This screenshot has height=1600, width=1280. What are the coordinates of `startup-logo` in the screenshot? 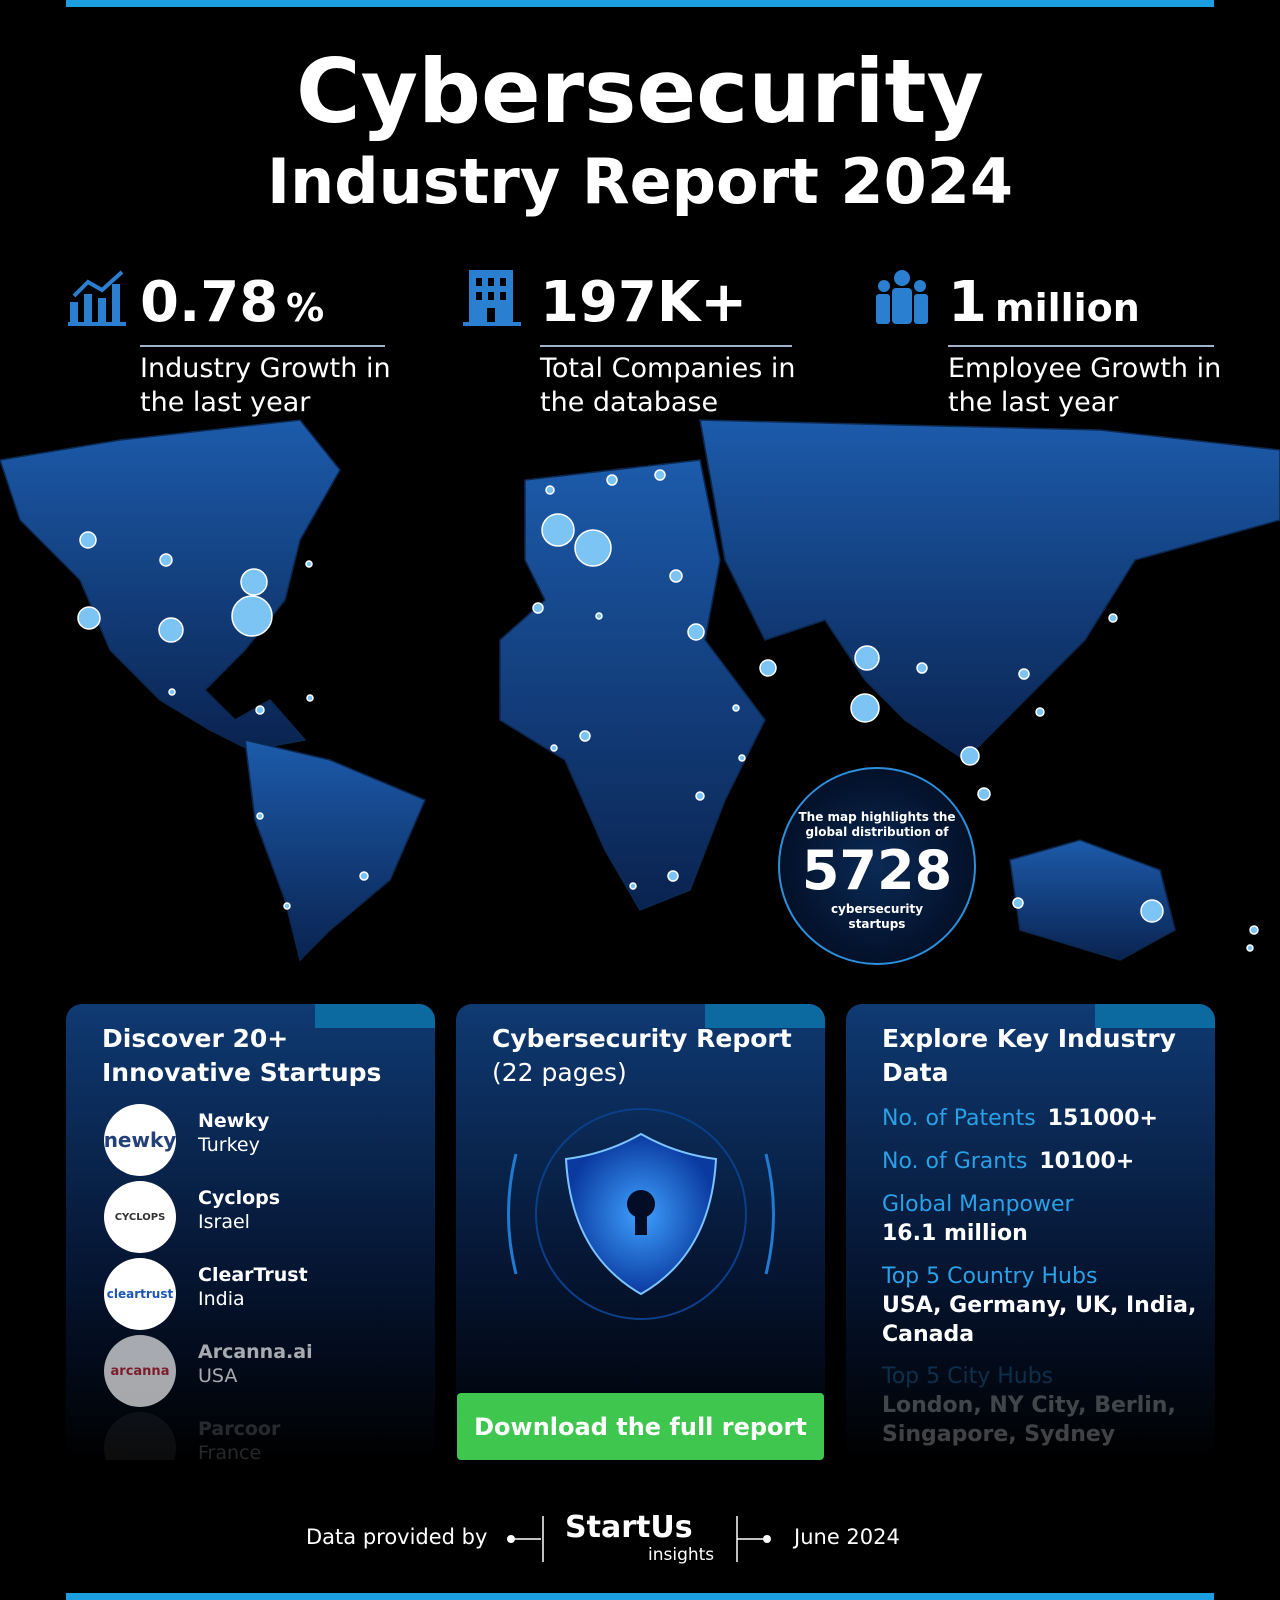 It's located at (140, 1436).